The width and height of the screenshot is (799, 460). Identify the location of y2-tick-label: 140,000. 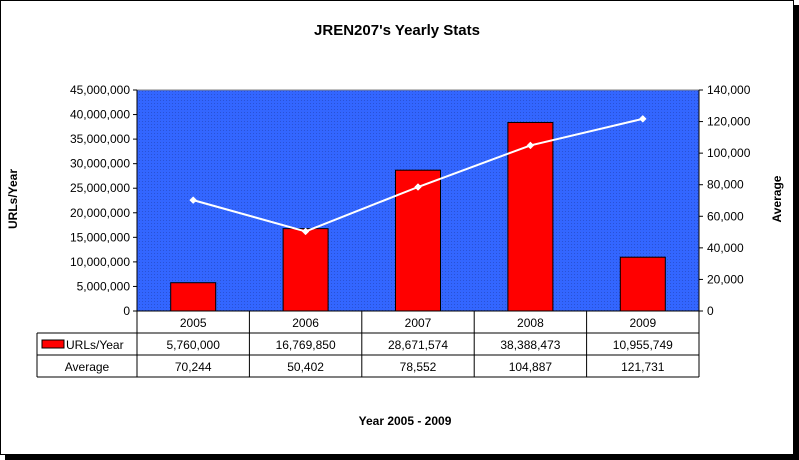
(729, 90).